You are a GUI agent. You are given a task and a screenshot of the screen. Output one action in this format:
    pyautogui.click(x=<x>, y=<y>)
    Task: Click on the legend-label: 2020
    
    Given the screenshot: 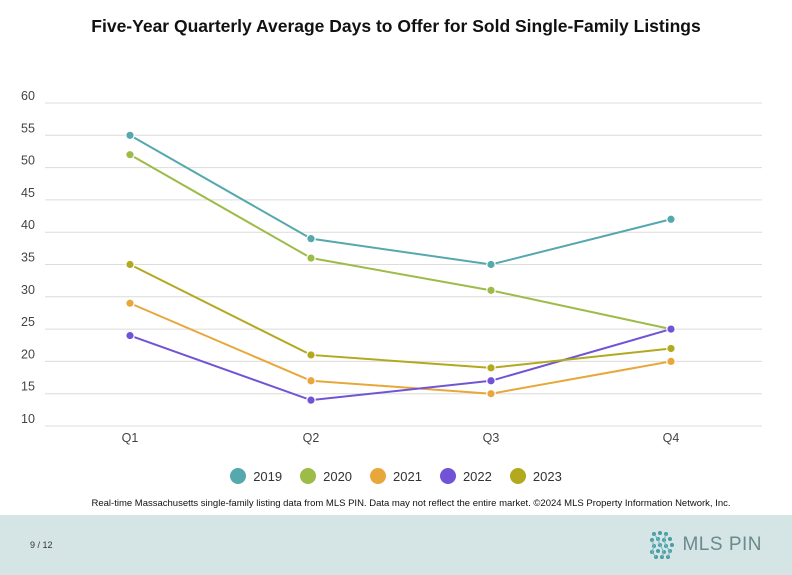 What is the action you would take?
    pyautogui.click(x=338, y=476)
    